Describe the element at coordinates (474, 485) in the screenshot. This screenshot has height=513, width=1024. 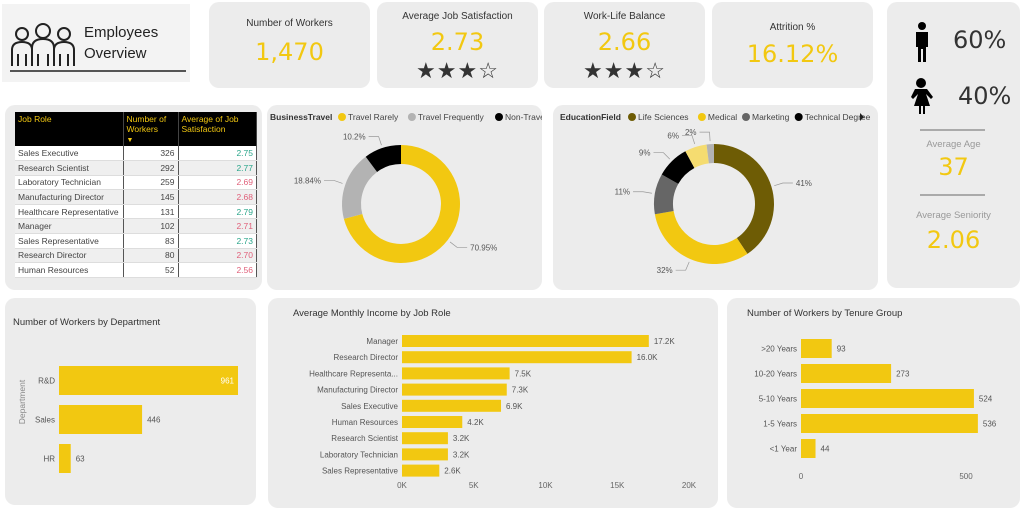
I see `x-tick-label: 5K` at that location.